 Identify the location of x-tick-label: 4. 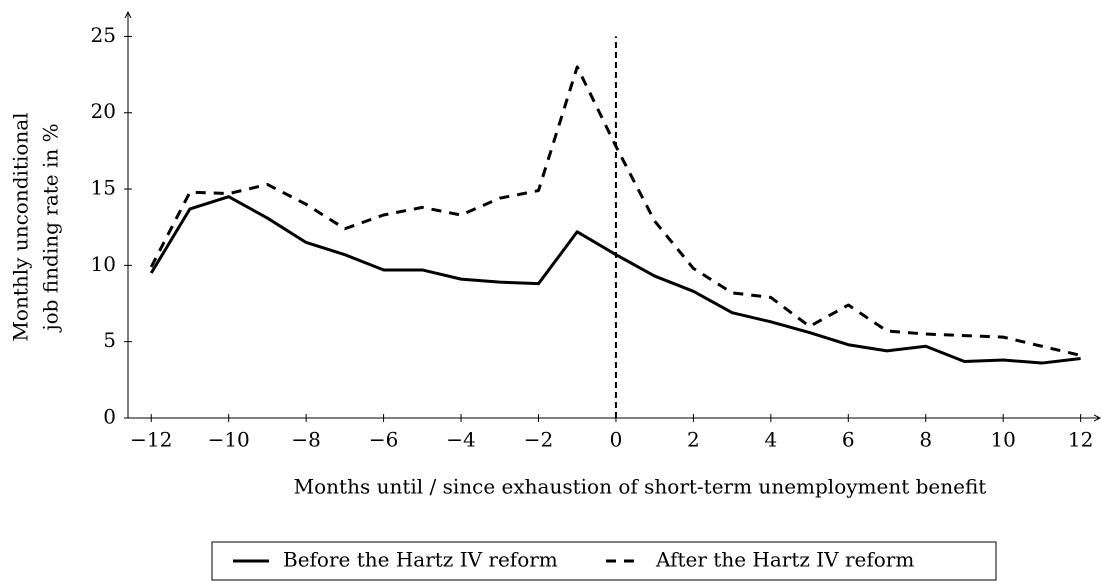
(770, 440).